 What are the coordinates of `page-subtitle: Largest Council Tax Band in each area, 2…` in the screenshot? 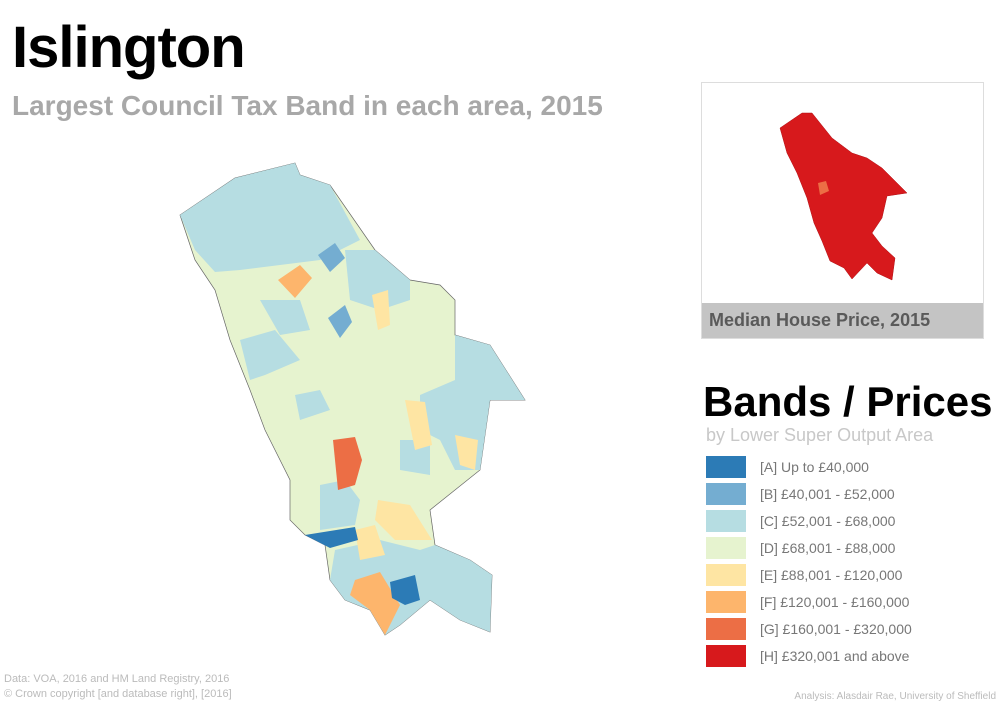 It's located at (307, 105).